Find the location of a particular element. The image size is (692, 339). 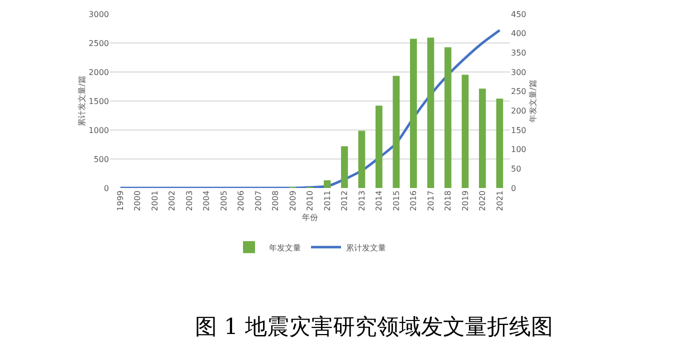

y-tick-label: 500 is located at coordinates (101, 159).